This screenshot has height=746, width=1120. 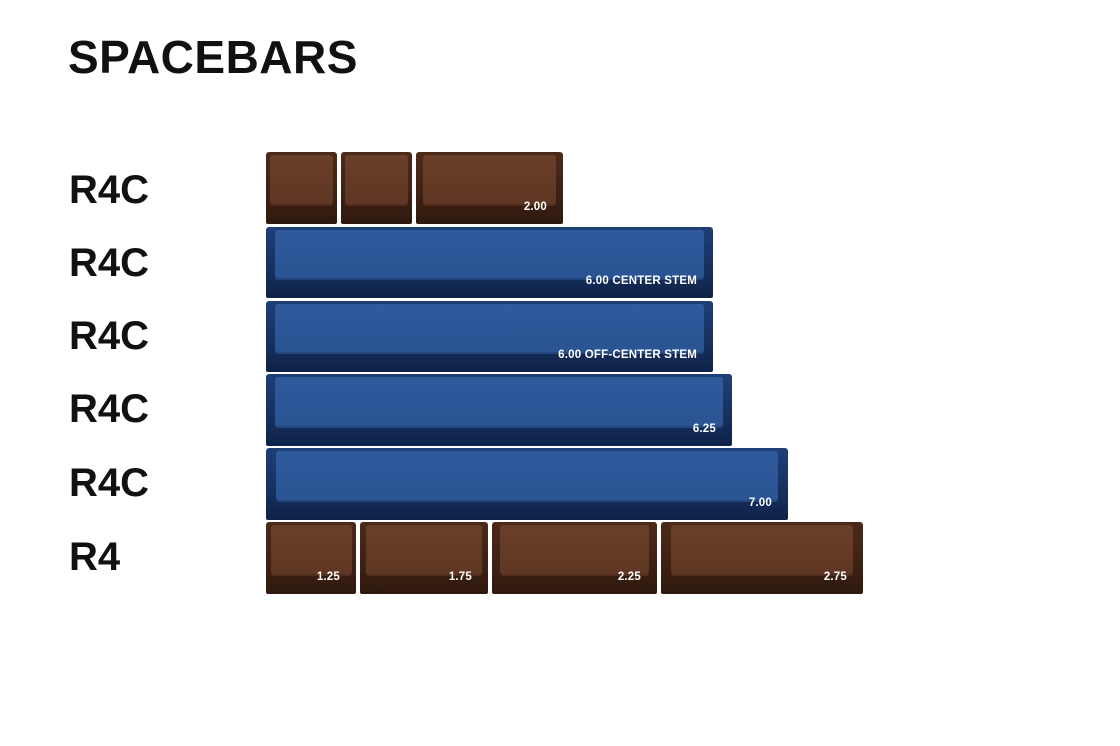 What do you see at coordinates (629, 577) in the screenshot?
I see `keycap-size-label: 2.25` at bounding box center [629, 577].